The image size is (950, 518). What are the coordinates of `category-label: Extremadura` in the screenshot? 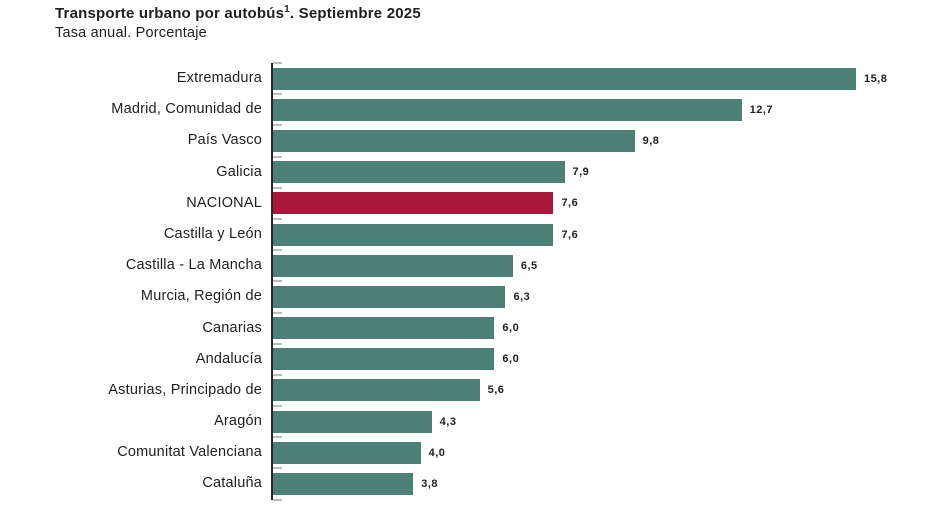 It's located at (219, 78).